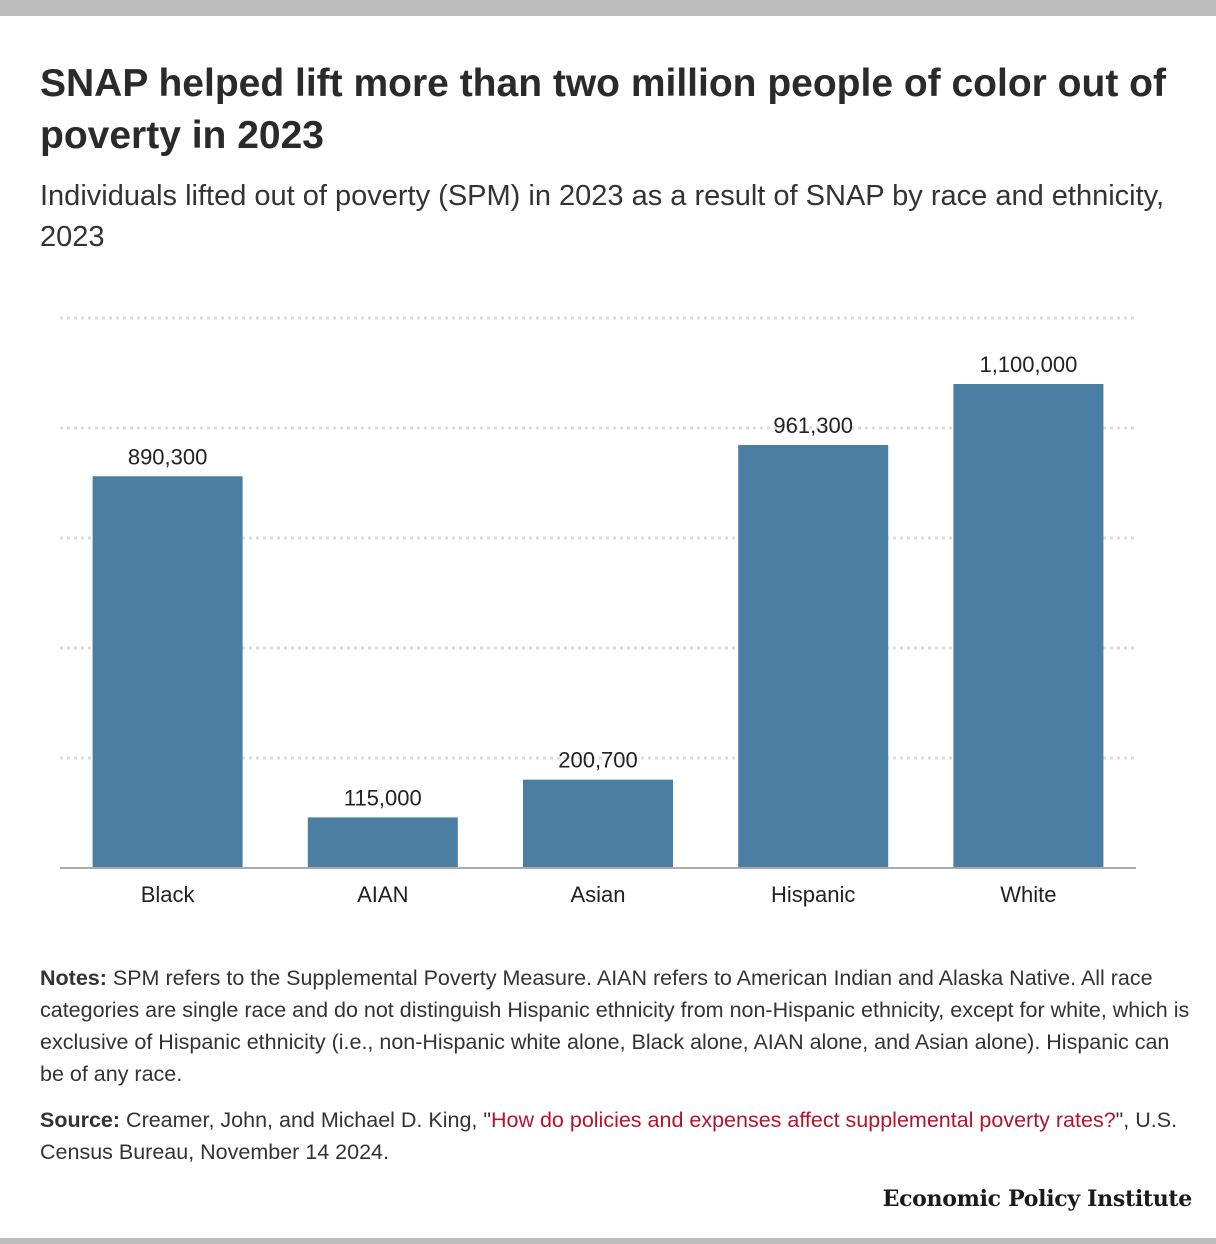 This screenshot has height=1244, width=1216. I want to click on category-label-black: Black, so click(168, 894).